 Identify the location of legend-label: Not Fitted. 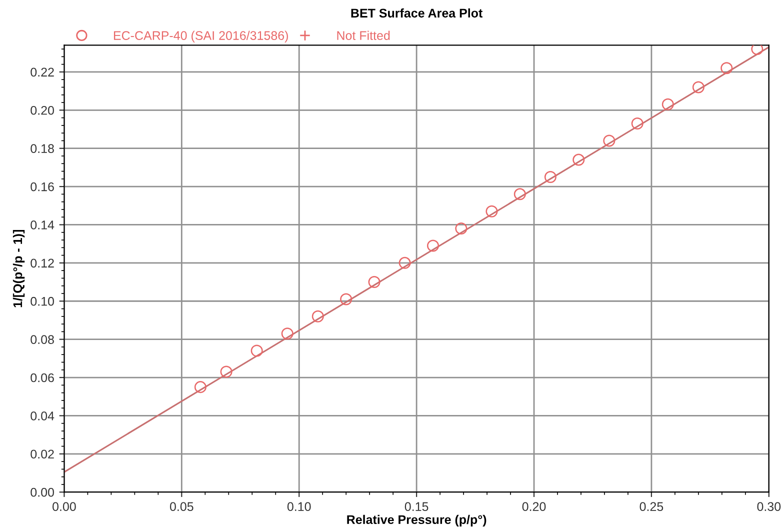
(363, 35).